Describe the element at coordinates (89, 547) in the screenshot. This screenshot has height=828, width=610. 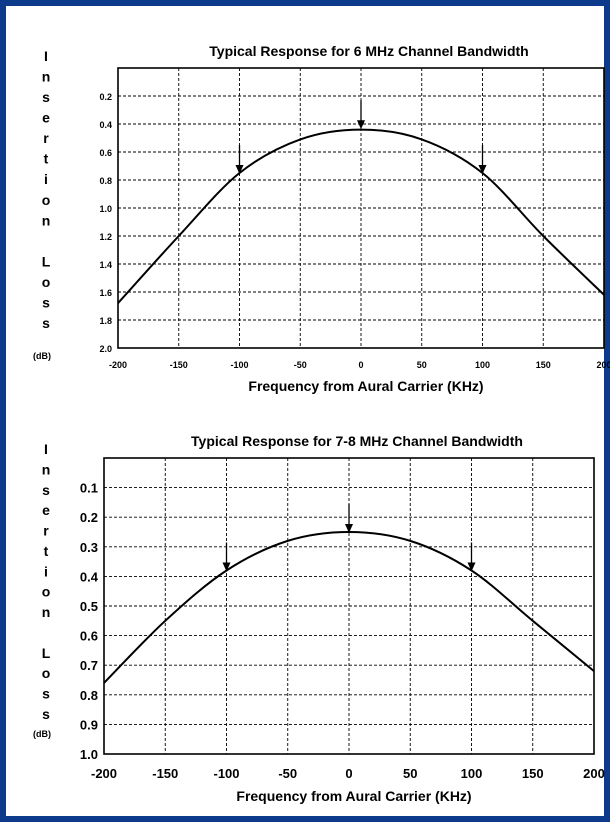
I see `y-tick-label: 0.3` at that location.